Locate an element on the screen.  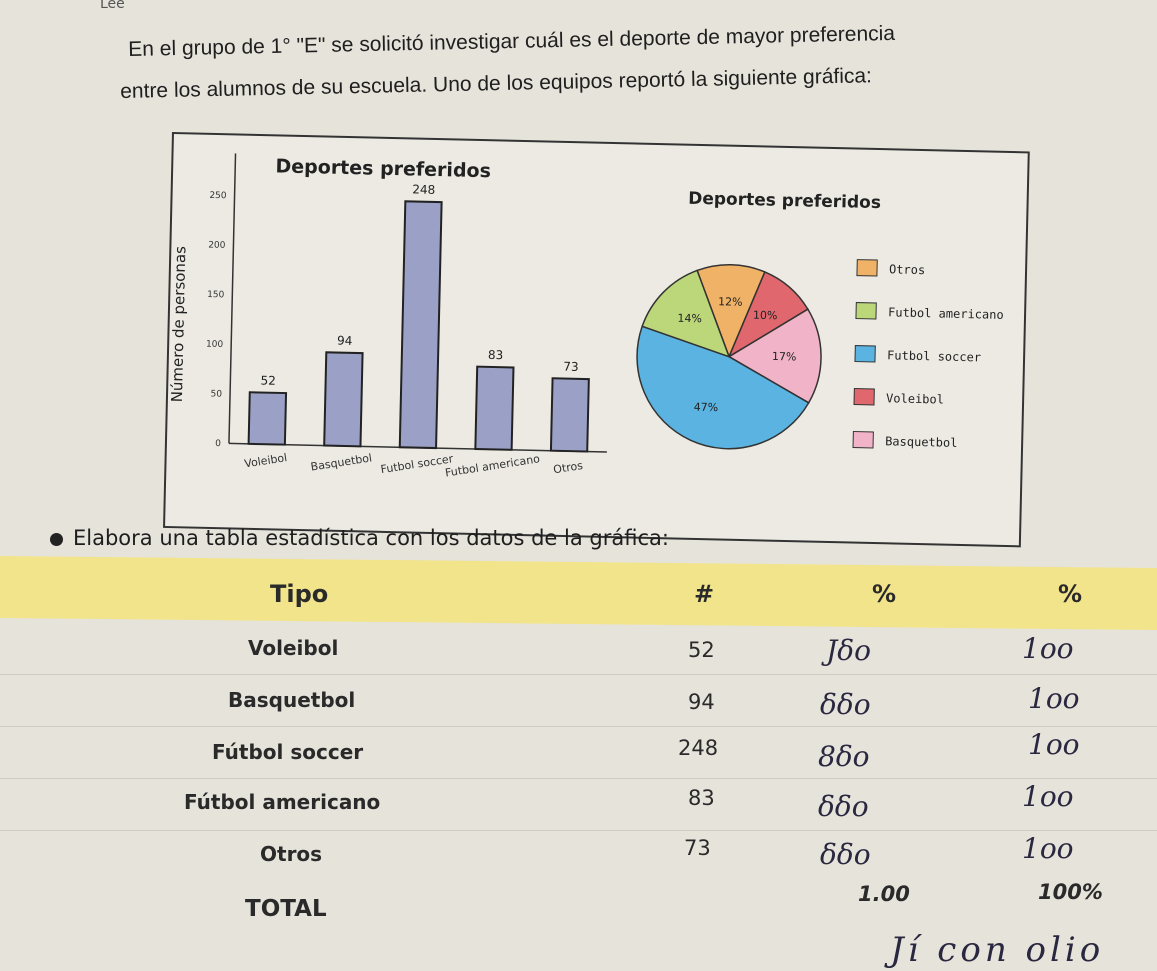
header-count: # is located at coordinates (704, 594).